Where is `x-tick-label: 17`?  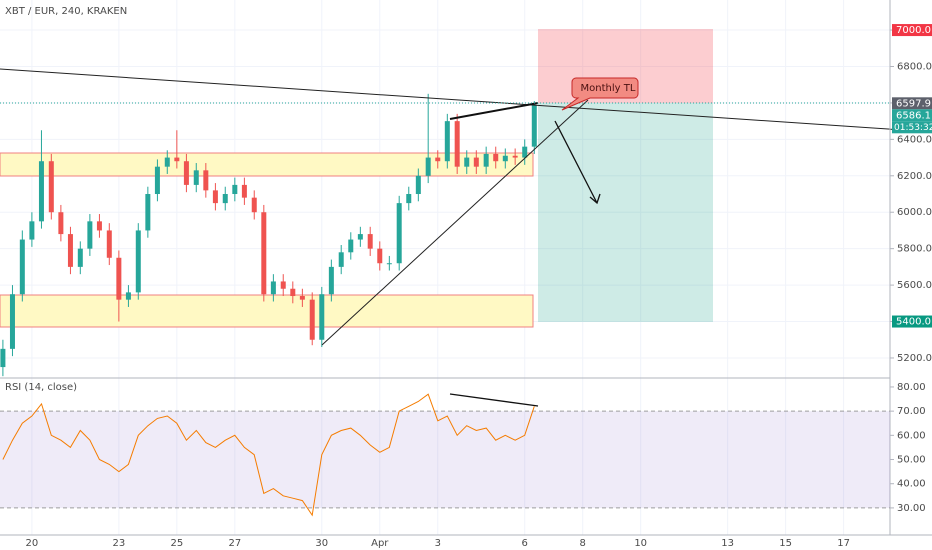
x-tick-label: 17 is located at coordinates (843, 543).